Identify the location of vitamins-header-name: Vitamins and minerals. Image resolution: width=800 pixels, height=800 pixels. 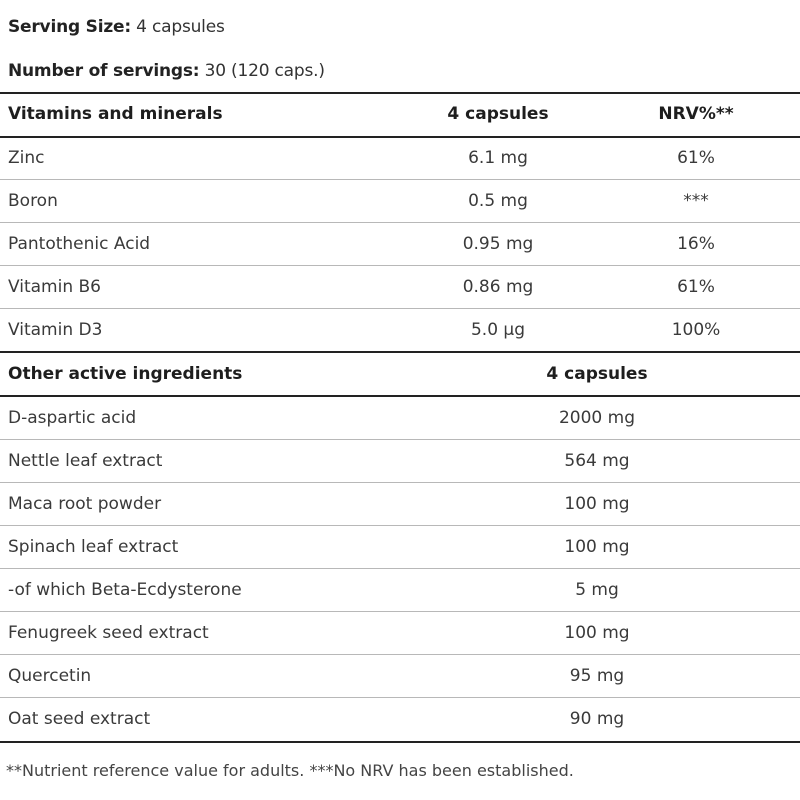
(115, 114).